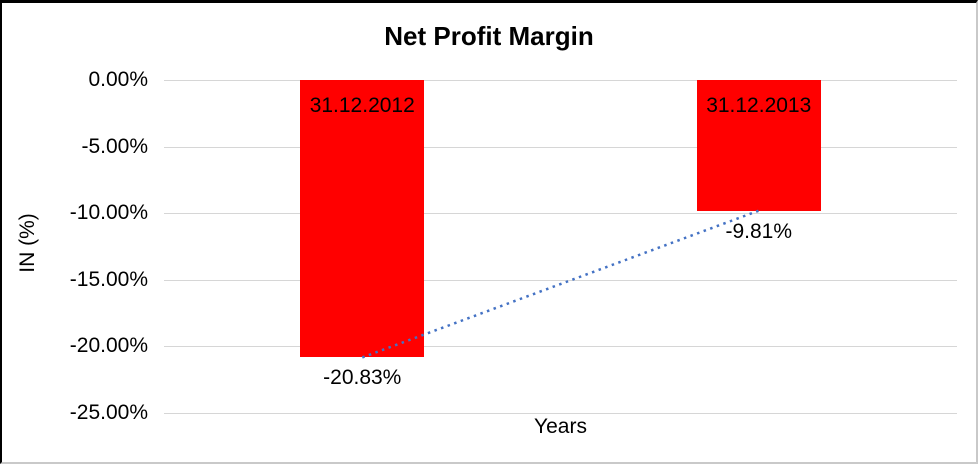 This screenshot has height=464, width=978. What do you see at coordinates (489, 36) in the screenshot?
I see `chart-title: Net Profit Margin` at bounding box center [489, 36].